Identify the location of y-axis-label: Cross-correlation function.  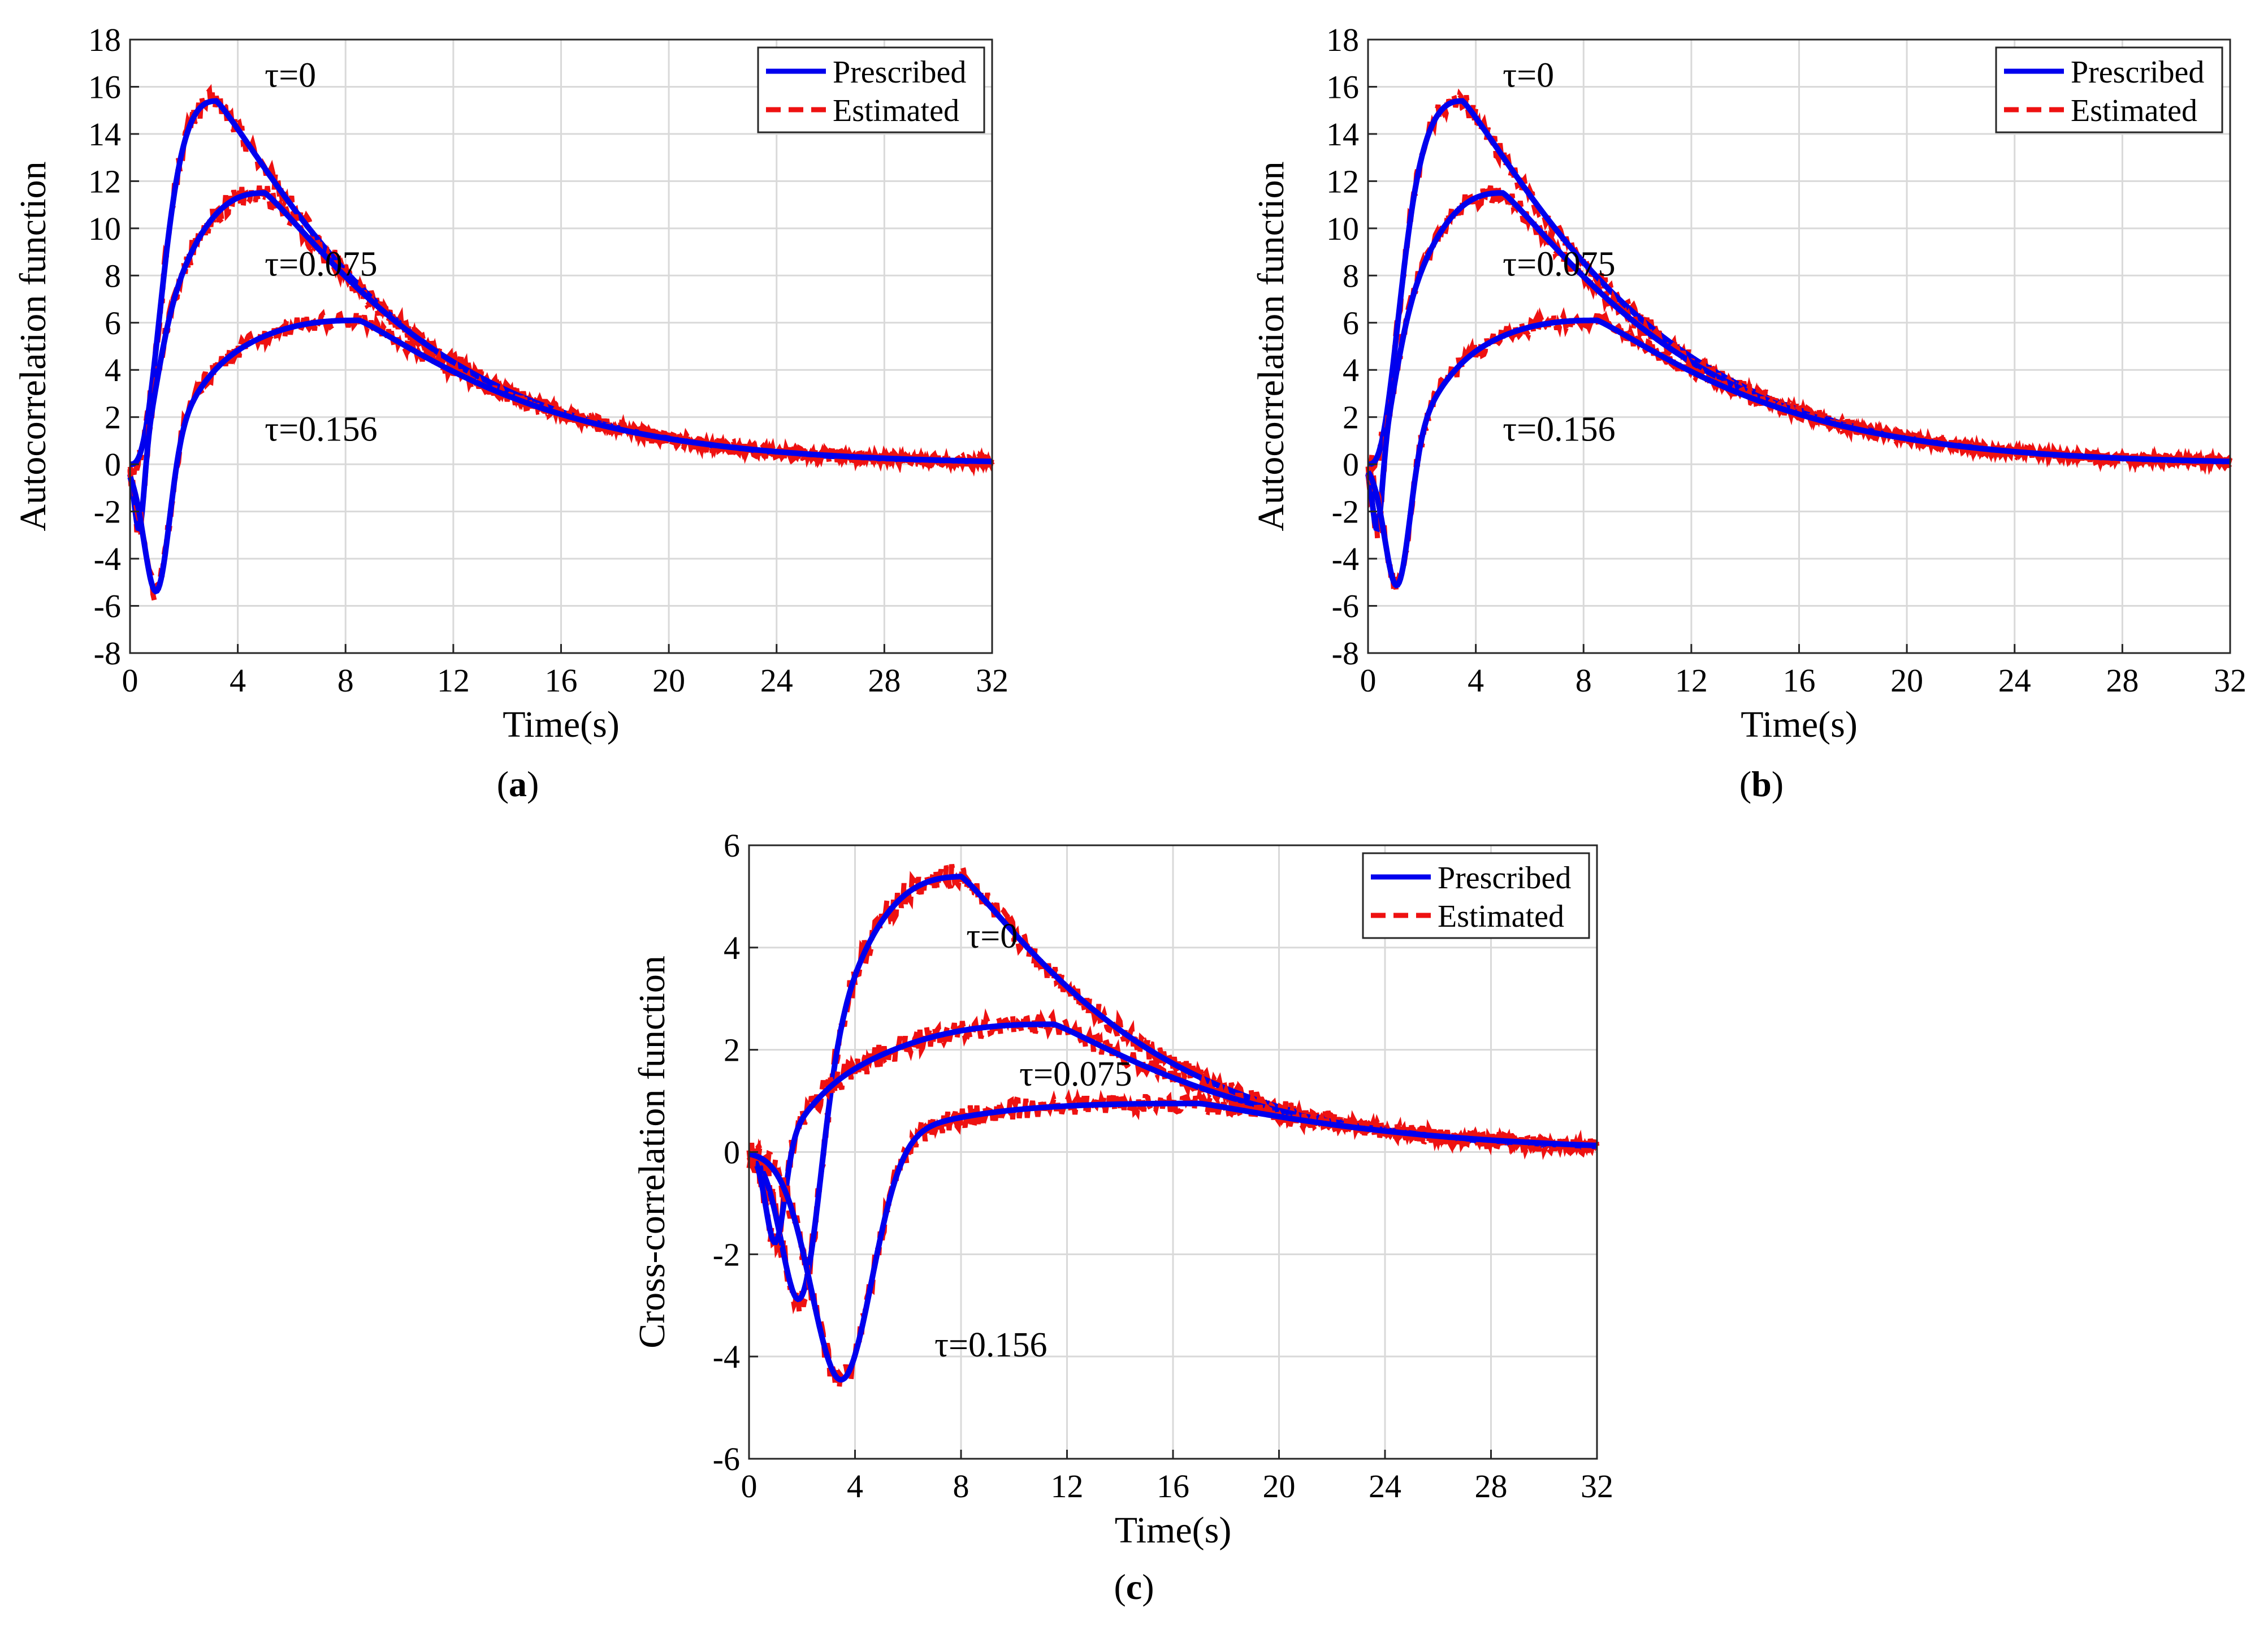
(652, 1152).